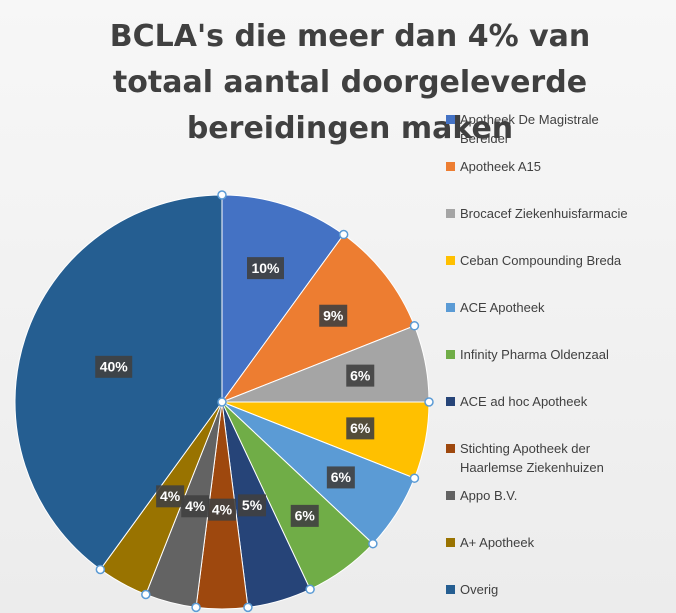 This screenshot has height=613, width=676. Describe the element at coordinates (534, 354) in the screenshot. I see `legend-label: Infinity Pharma Oldenzaal` at that location.